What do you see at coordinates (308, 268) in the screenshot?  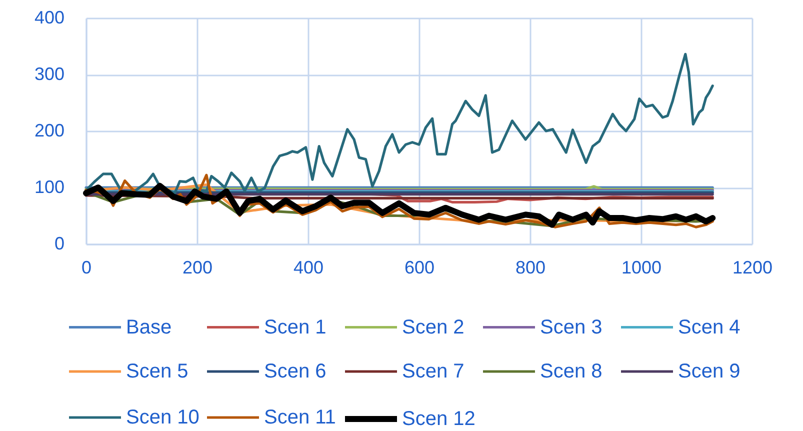 I see `x-tick-label: 400` at bounding box center [308, 268].